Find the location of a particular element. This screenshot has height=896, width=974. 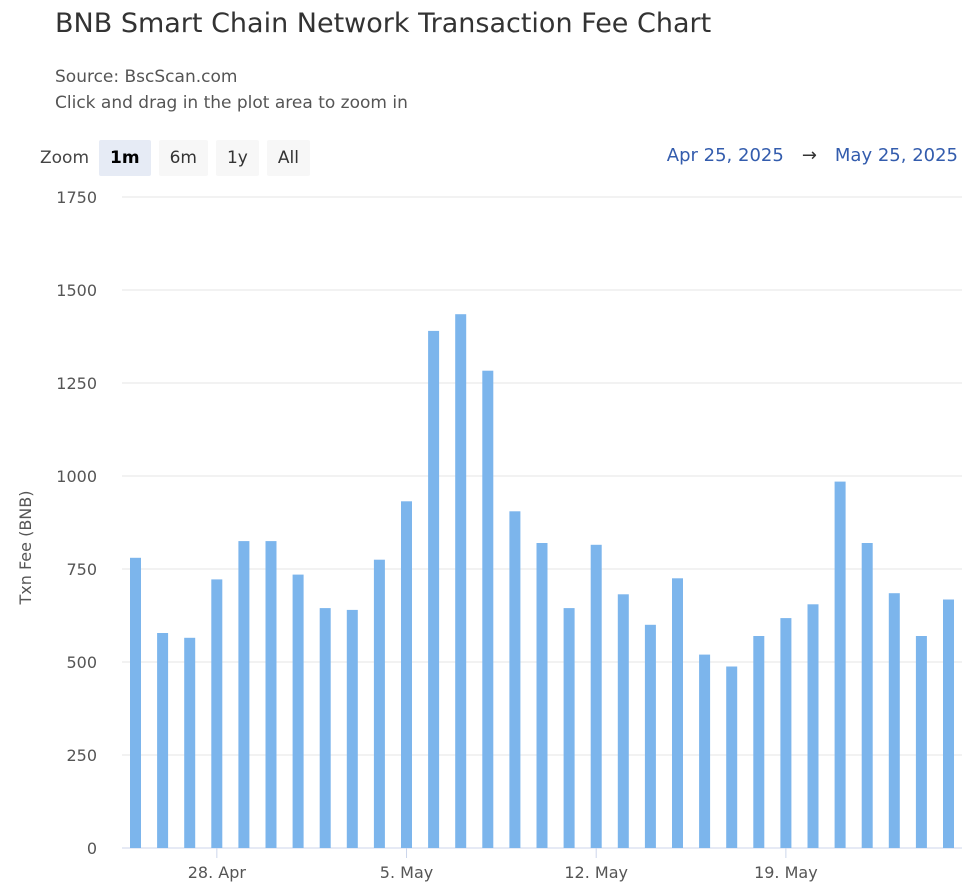

x-tick-label: 28. Apr is located at coordinates (217, 872).